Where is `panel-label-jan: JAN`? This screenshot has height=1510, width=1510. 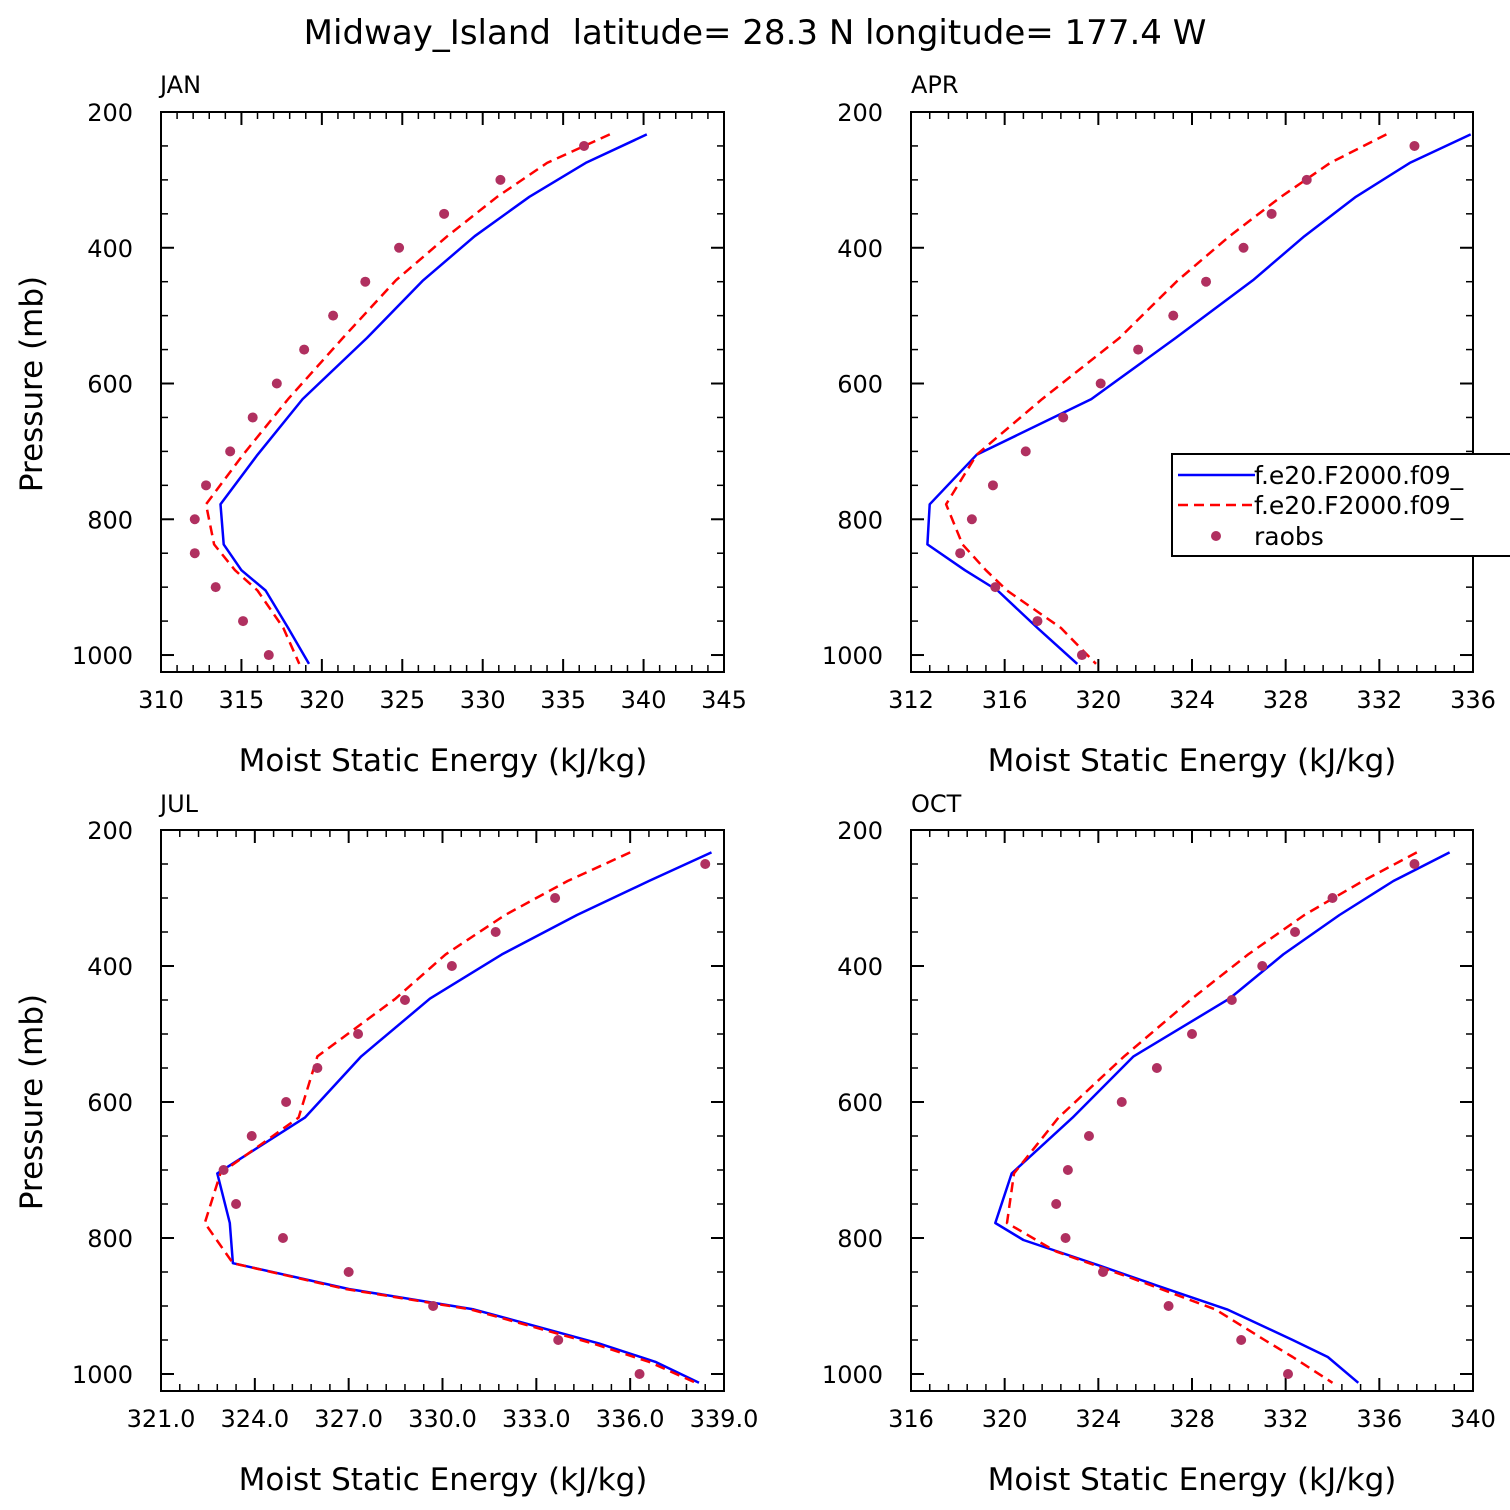 panel-label-jan: JAN is located at coordinates (179, 85).